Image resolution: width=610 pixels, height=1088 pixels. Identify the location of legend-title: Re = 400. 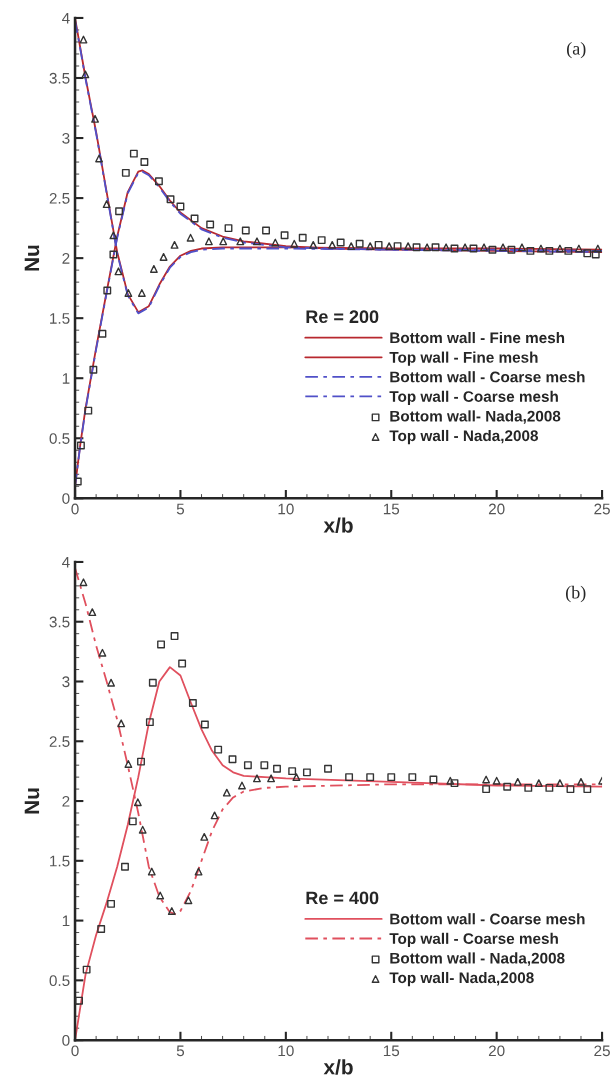
(342, 898).